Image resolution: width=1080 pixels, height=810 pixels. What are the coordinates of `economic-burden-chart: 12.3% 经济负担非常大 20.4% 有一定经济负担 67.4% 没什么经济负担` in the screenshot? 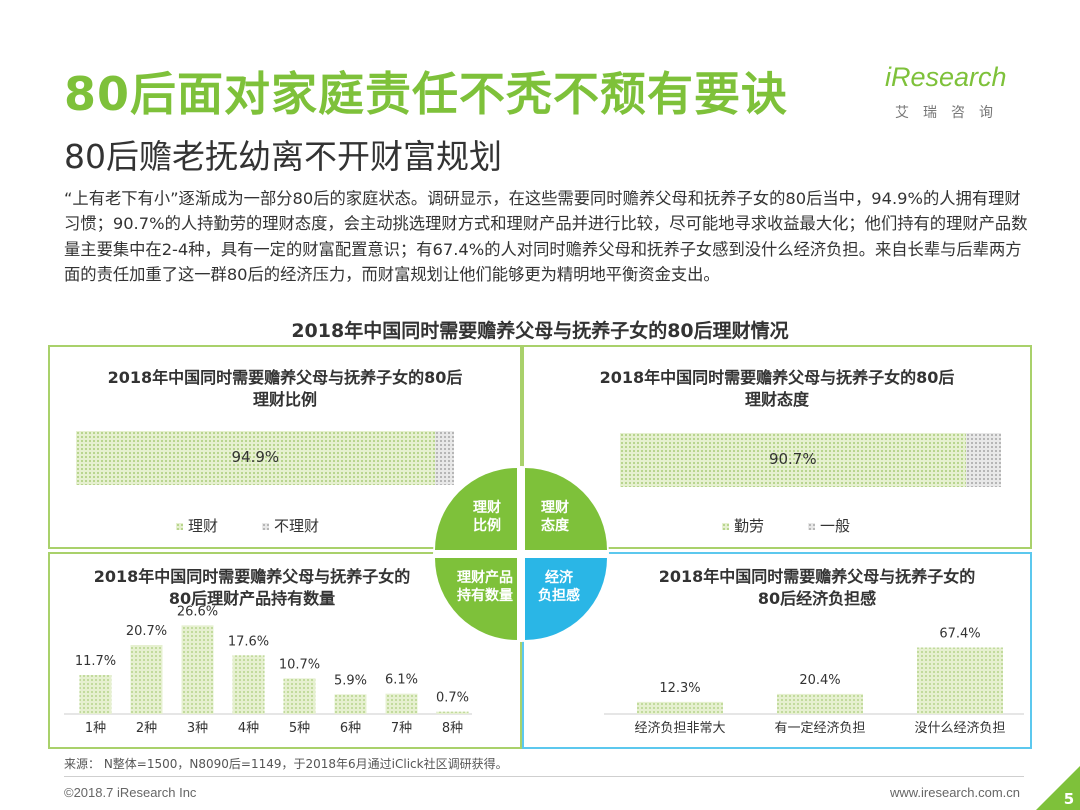 It's located at (814, 681).